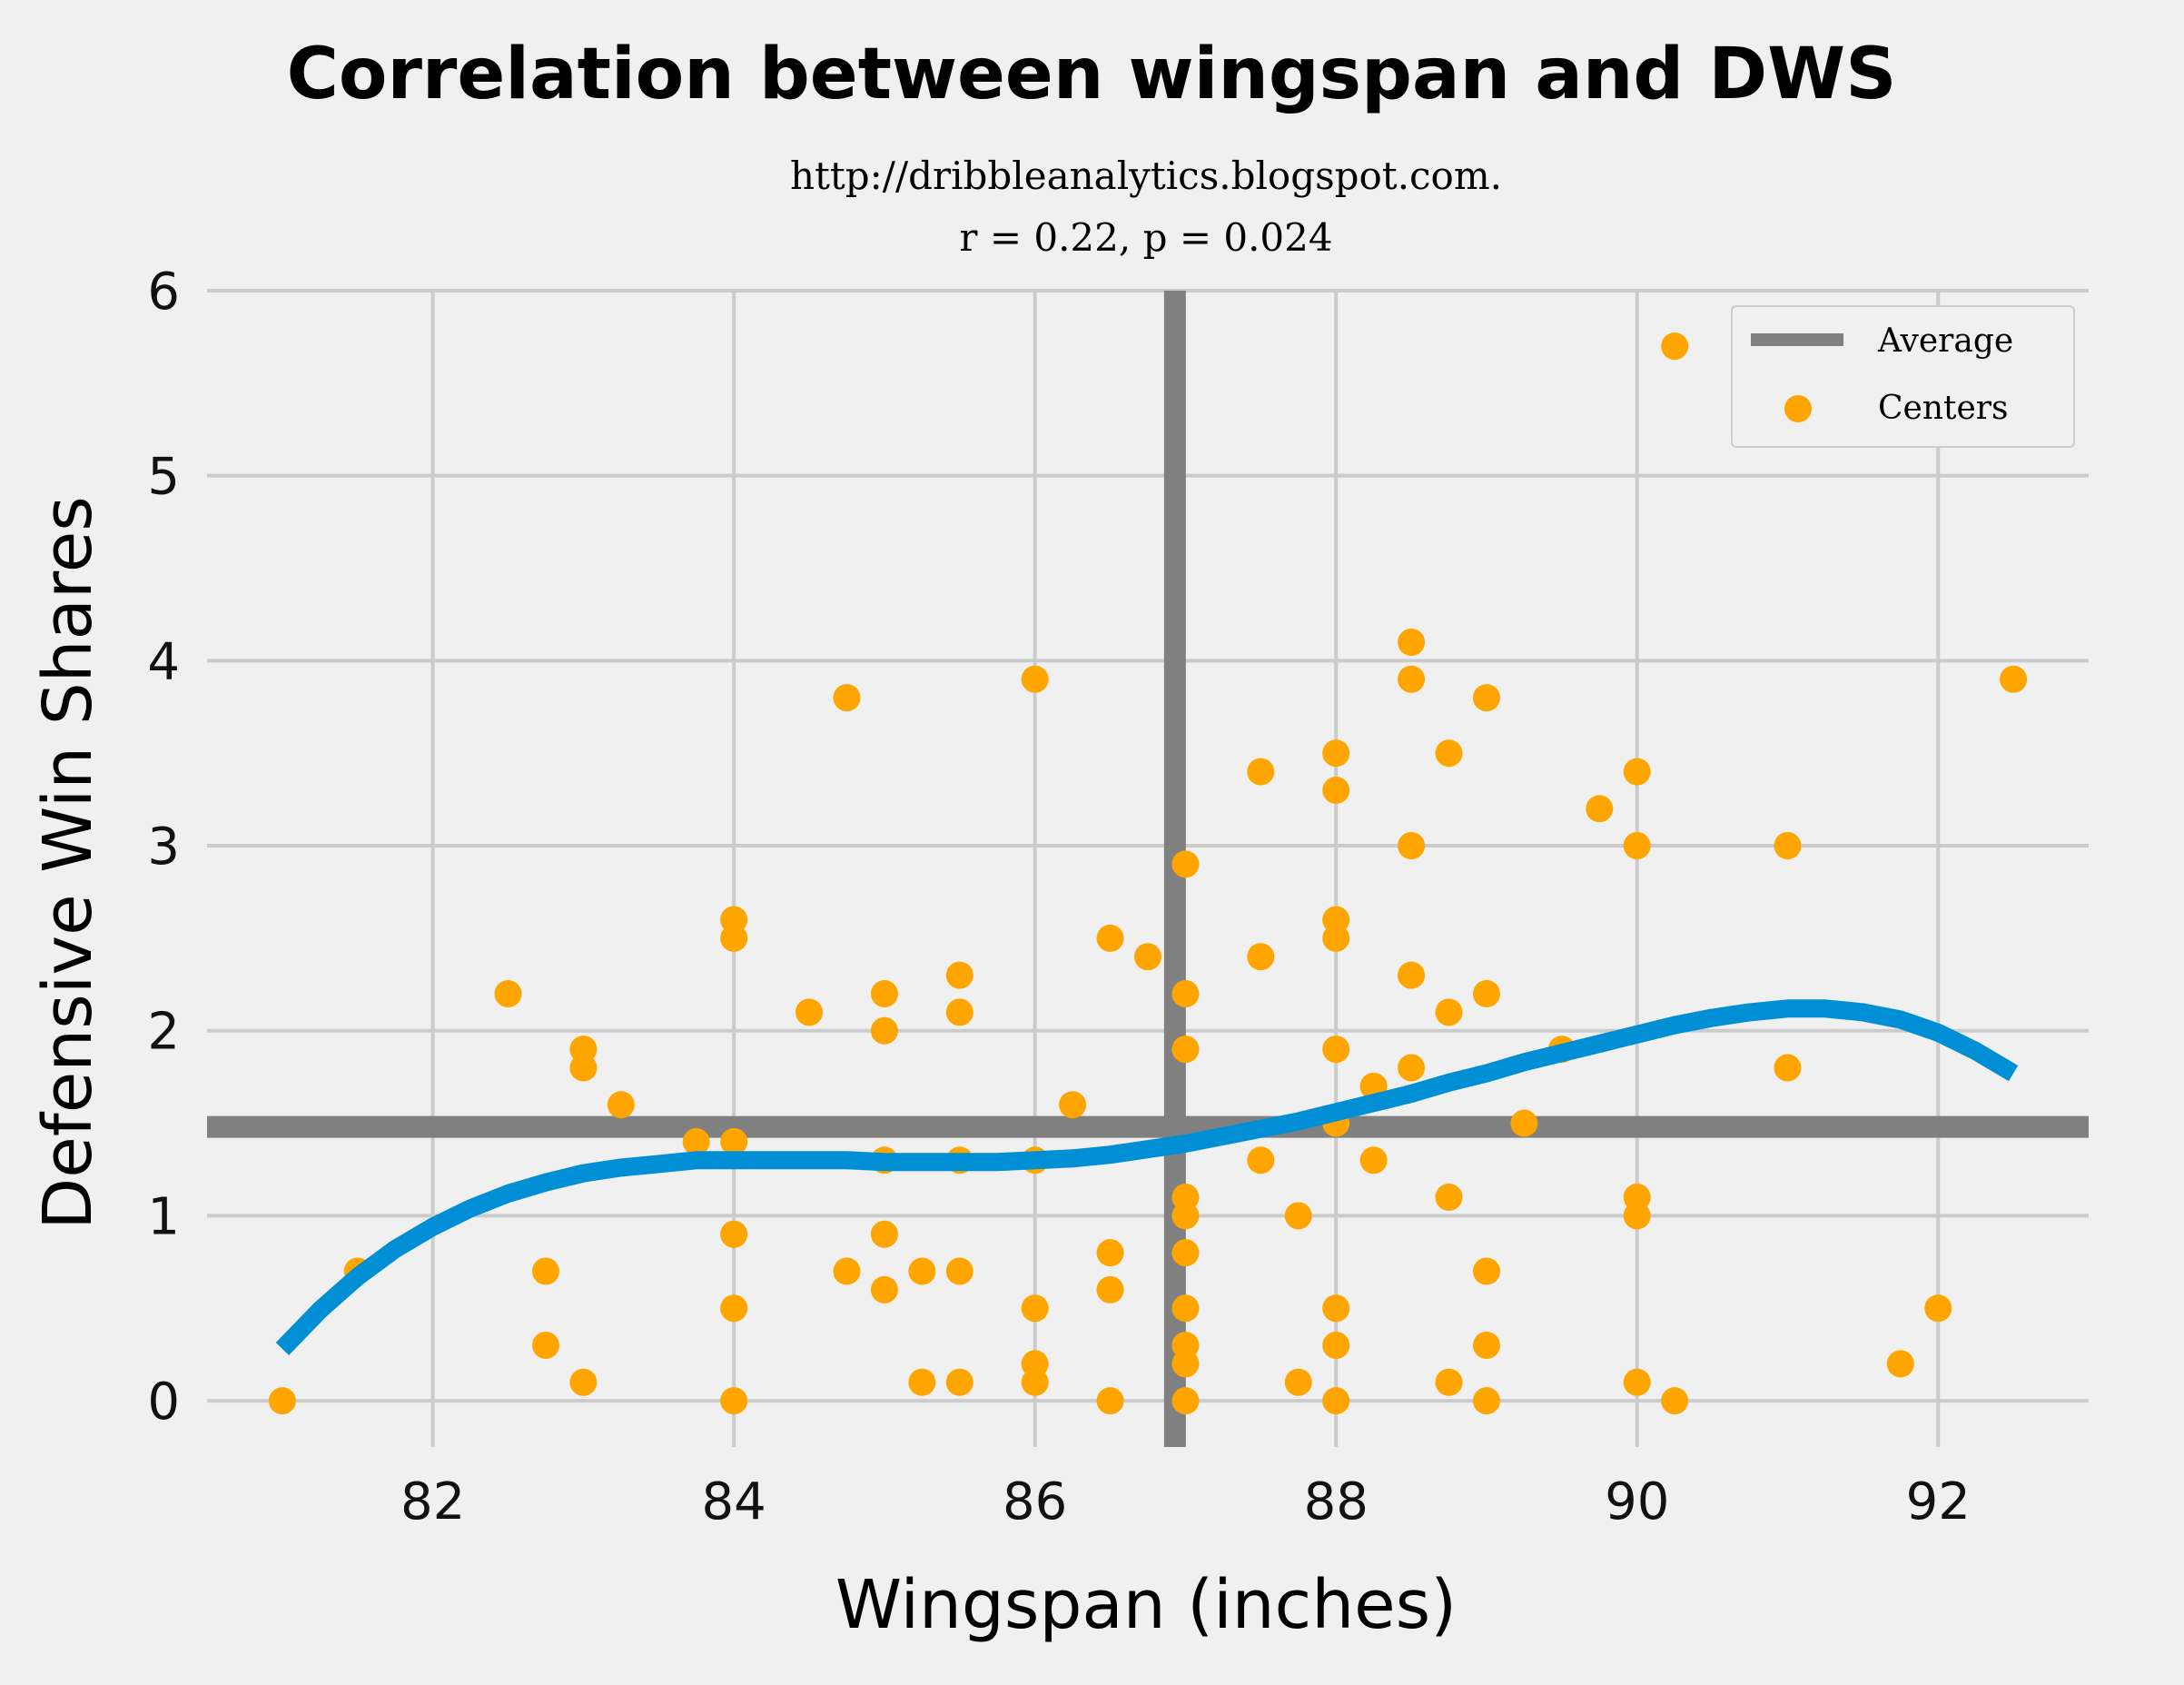  Describe the element at coordinates (1944, 408) in the screenshot. I see `legend-label-centers: Centers` at that location.